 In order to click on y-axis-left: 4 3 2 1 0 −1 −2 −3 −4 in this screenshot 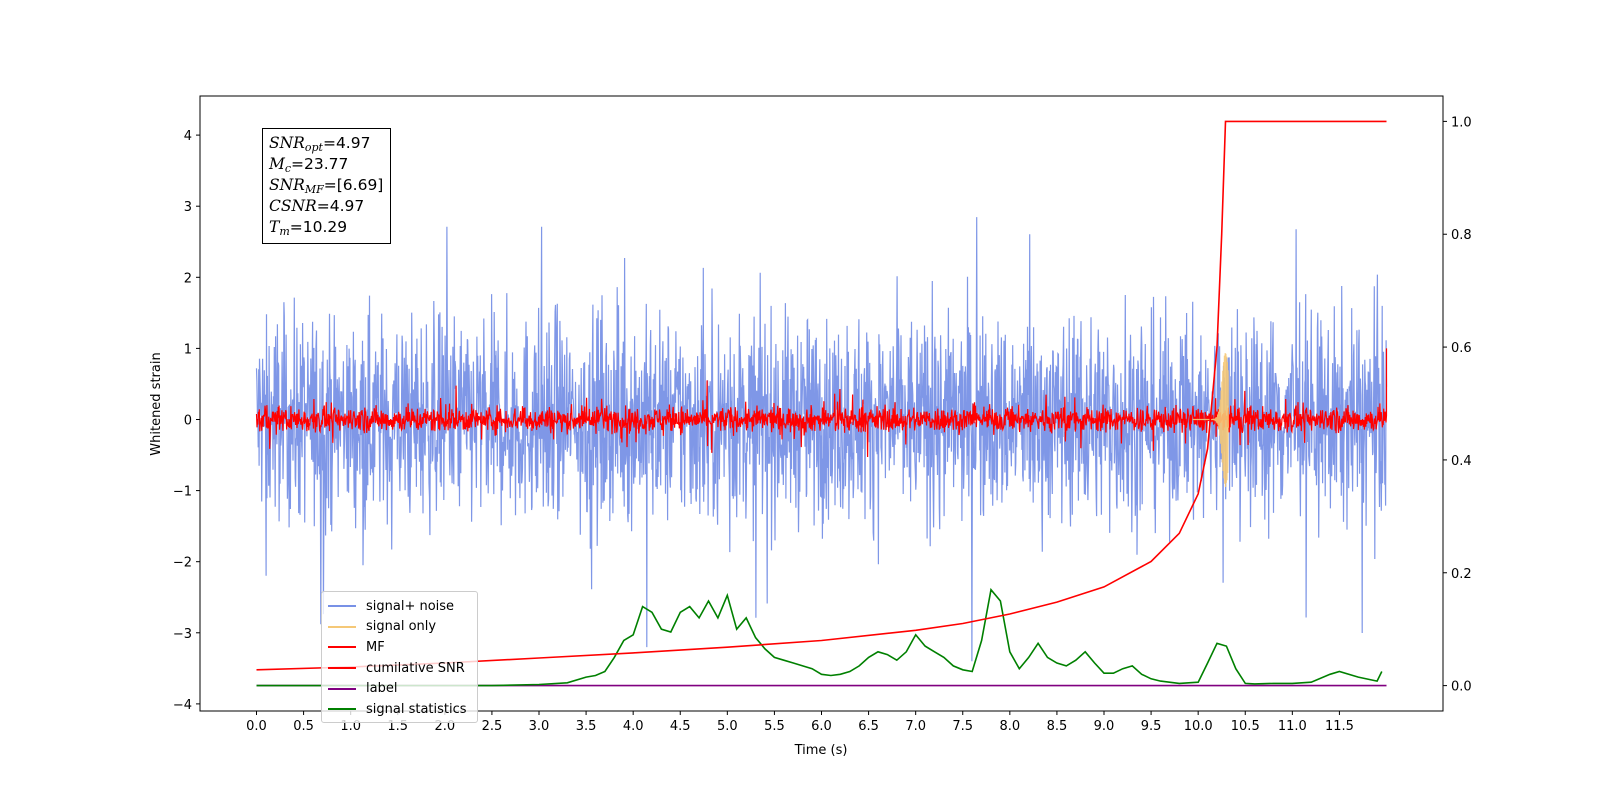, I will do `click(186, 421)`.